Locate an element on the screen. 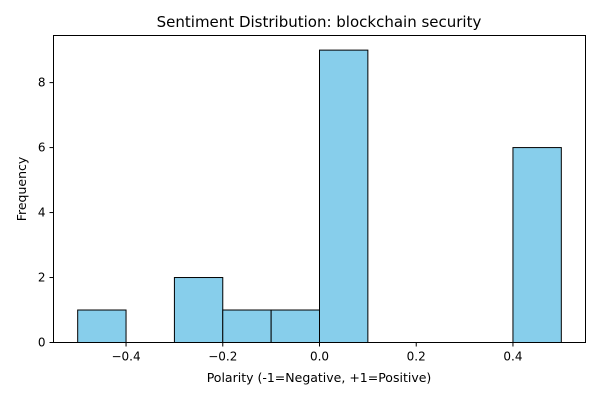 The width and height of the screenshot is (600, 400). y-axis-label: Frequency is located at coordinates (21, 188).